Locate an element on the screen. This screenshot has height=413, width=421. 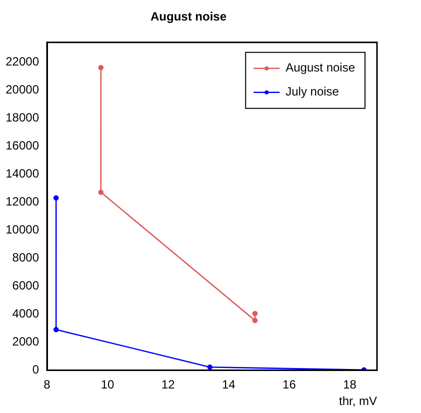
y-tick-label: 2000 is located at coordinates (26, 341).